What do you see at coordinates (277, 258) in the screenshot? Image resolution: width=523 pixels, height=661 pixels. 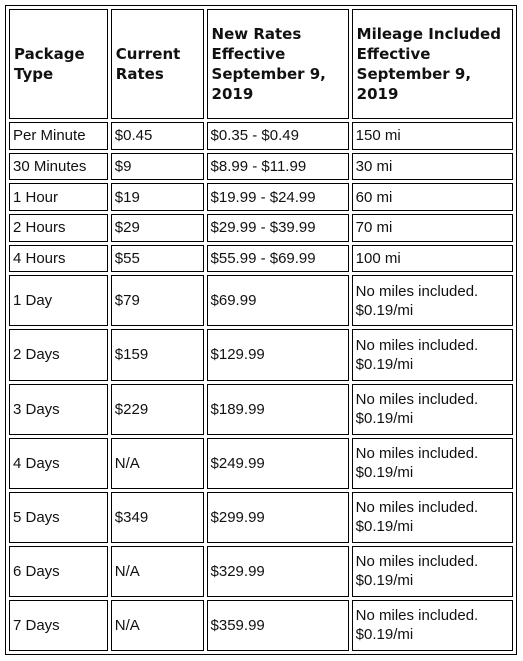 I see `cell-new-rate: $55.99 - $69.99` at bounding box center [277, 258].